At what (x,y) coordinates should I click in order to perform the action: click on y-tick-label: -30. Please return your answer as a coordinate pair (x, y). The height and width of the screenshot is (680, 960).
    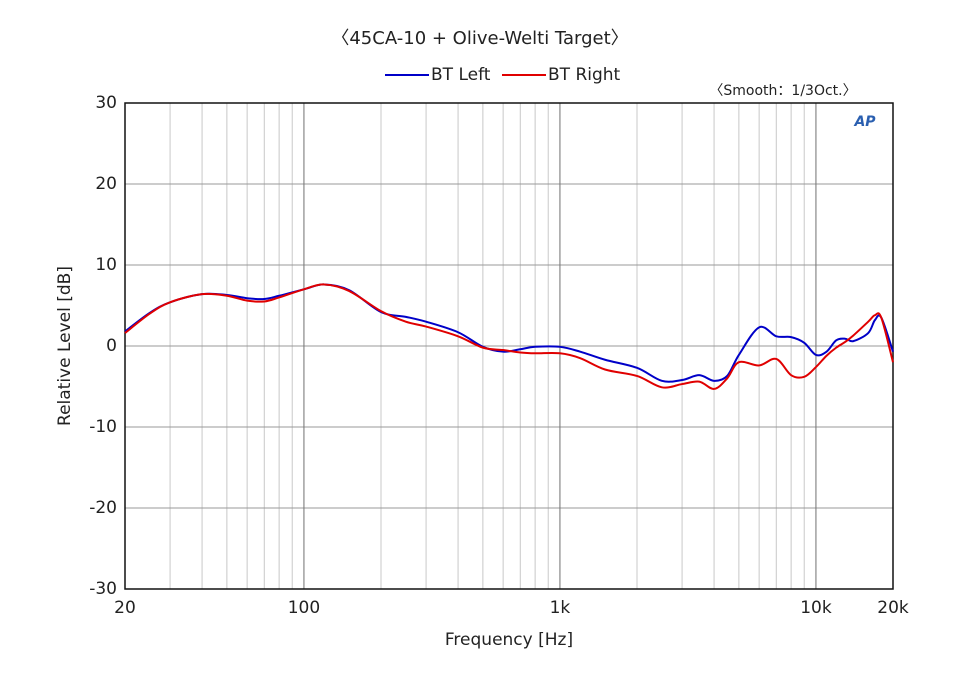
    Looking at the image, I should click on (103, 589).